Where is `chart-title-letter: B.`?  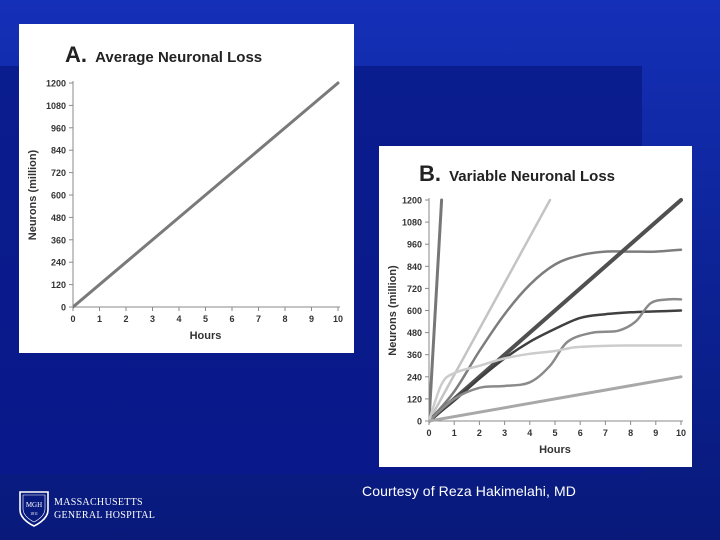 chart-title-letter: B. is located at coordinates (433, 173).